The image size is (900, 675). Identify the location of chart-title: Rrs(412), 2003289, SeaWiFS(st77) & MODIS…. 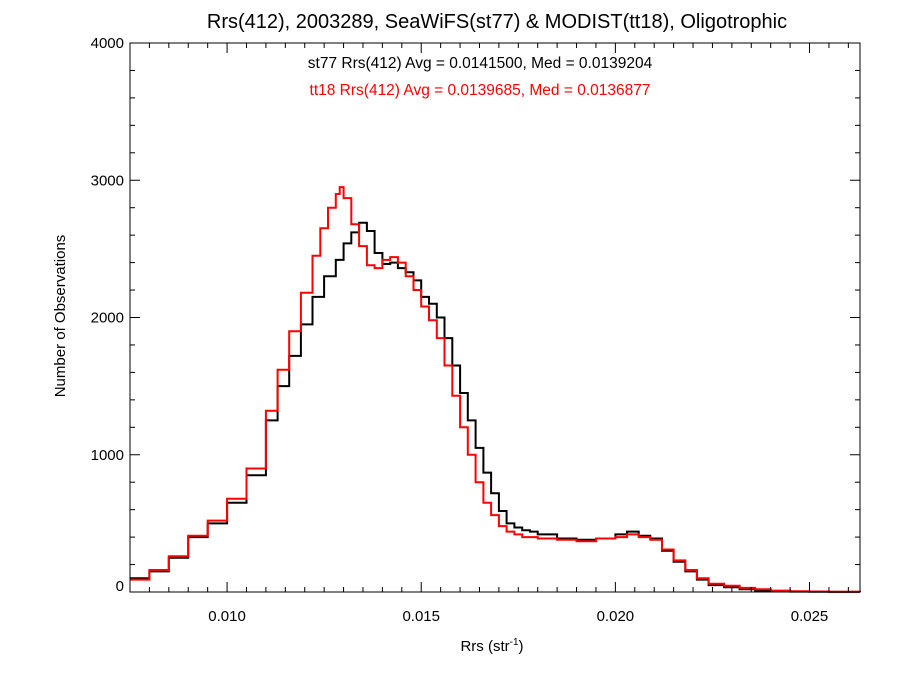
(497, 22).